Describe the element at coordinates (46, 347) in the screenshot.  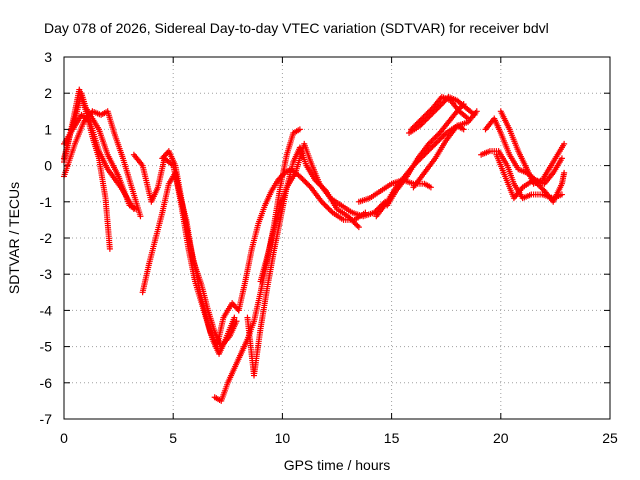
I see `y-tick-label: -5` at that location.